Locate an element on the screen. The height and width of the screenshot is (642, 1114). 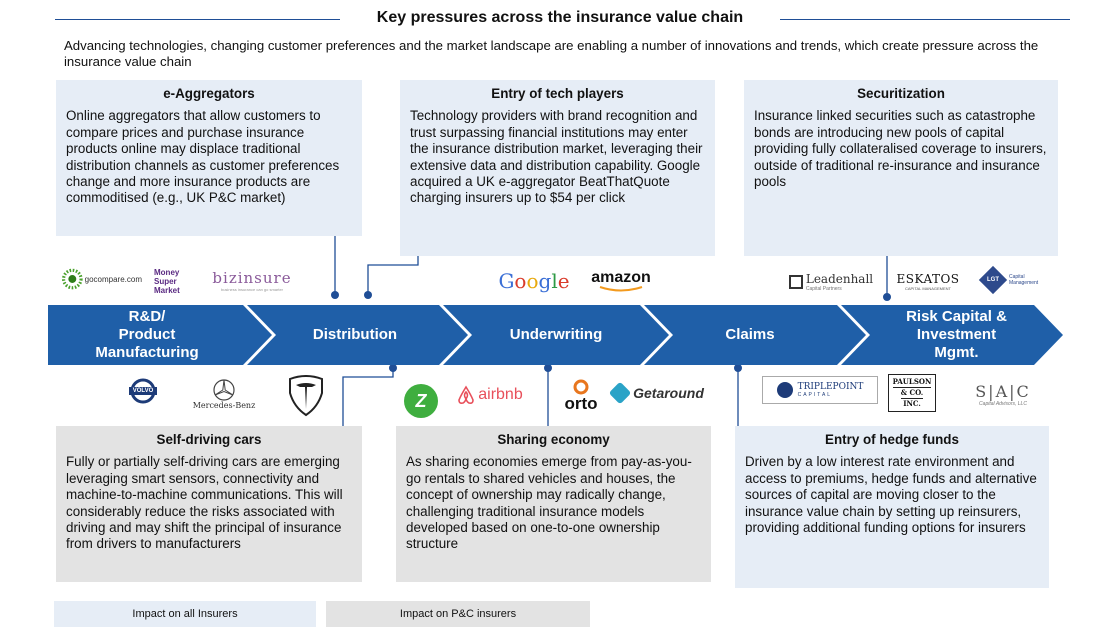
amazon-smile-icon is located at coordinates (621, 289).